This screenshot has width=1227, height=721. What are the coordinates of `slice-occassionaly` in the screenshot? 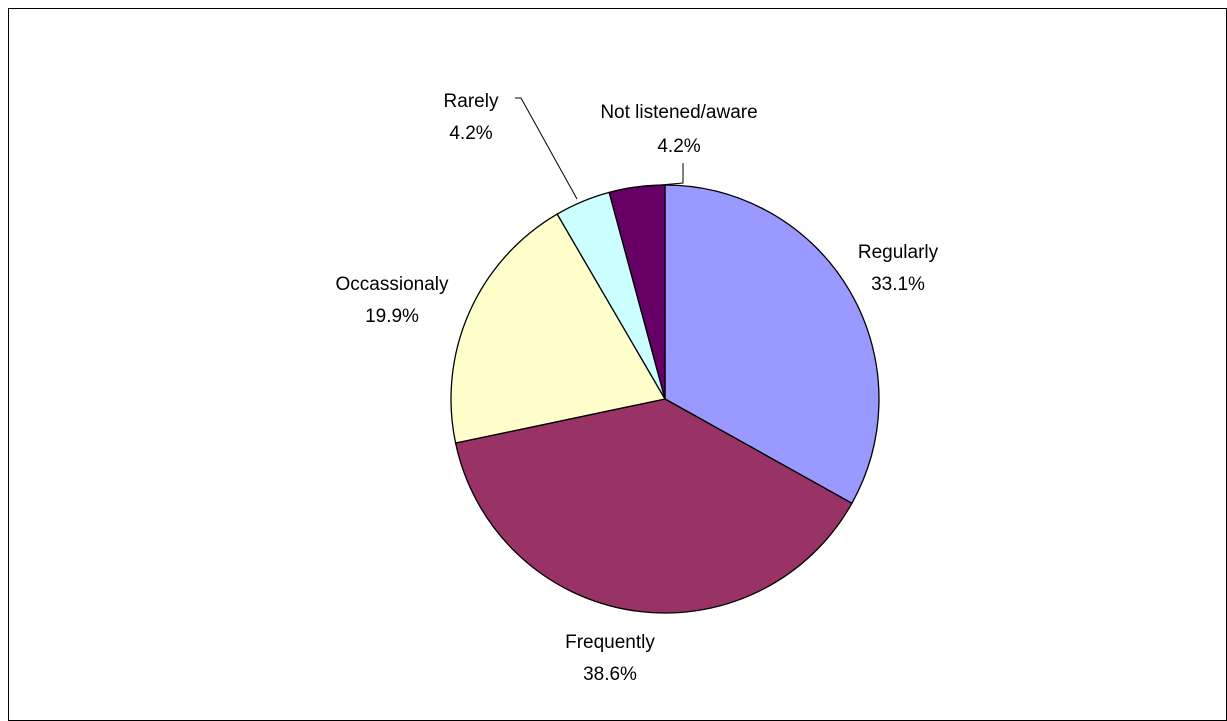 It's located at (558, 328).